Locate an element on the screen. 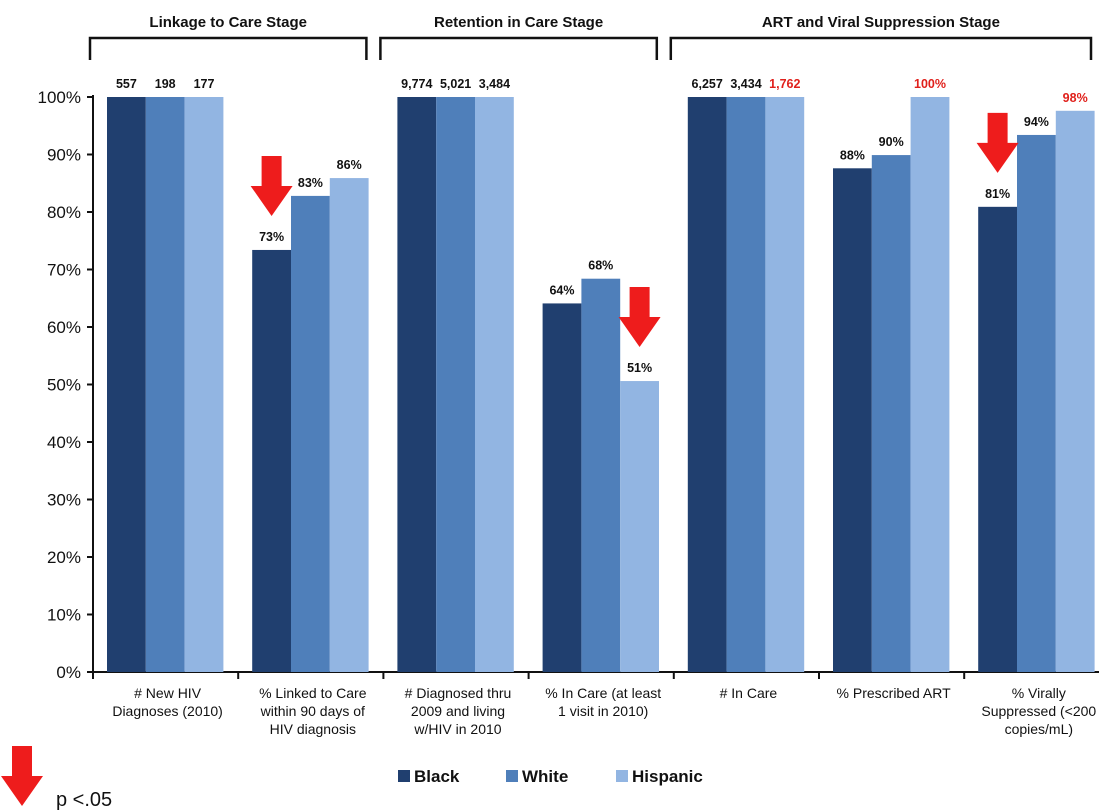  data-label: 177 is located at coordinates (204, 84).